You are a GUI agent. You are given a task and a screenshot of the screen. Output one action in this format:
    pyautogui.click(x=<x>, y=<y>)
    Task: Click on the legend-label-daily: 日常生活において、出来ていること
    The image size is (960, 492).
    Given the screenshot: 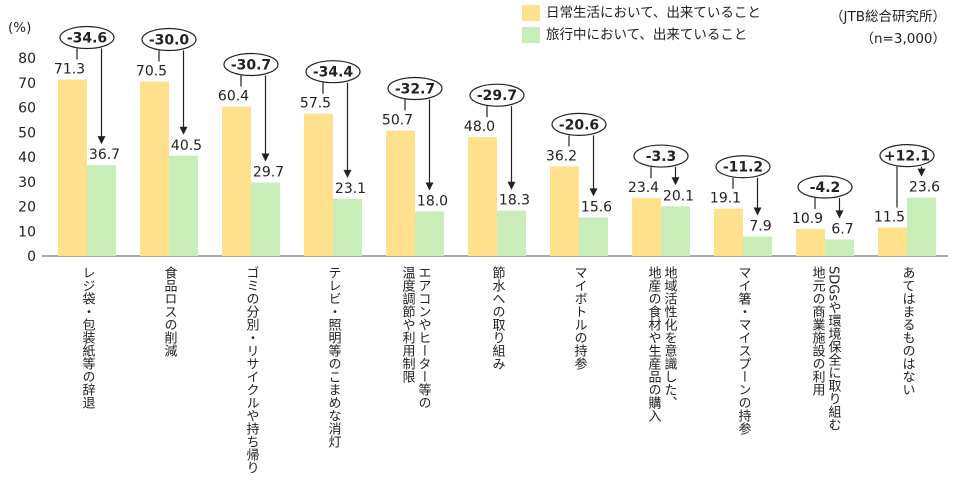 What is the action you would take?
    pyautogui.click(x=653, y=13)
    